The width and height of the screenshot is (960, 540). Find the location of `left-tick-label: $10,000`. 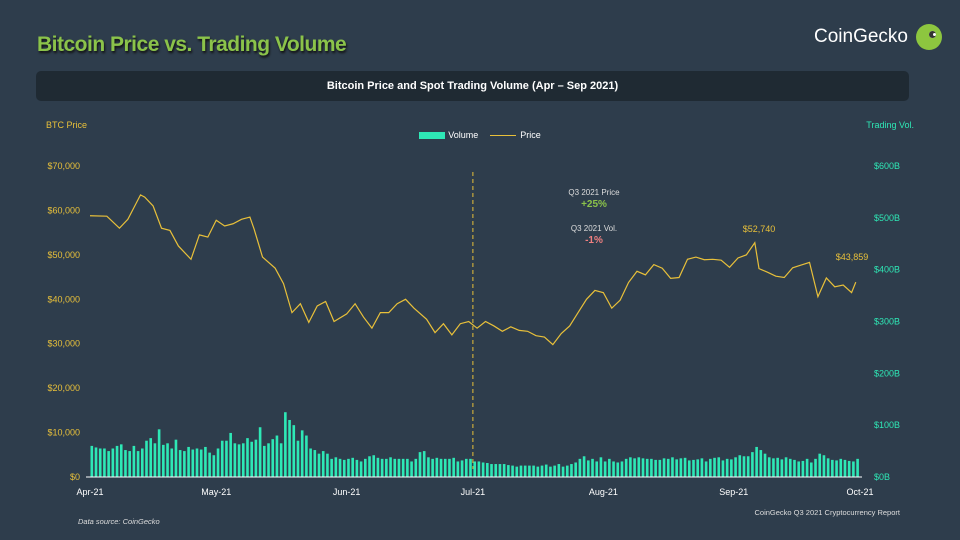

left-tick-label: $10,000 is located at coordinates (63, 433).